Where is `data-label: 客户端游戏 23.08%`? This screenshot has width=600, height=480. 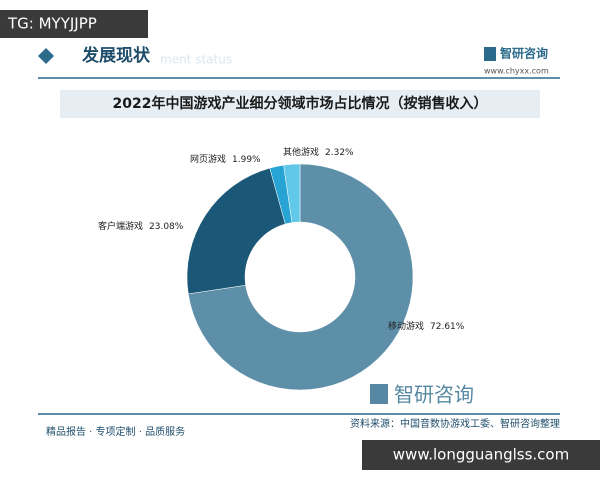 data-label: 客户端游戏 23.08% is located at coordinates (141, 226).